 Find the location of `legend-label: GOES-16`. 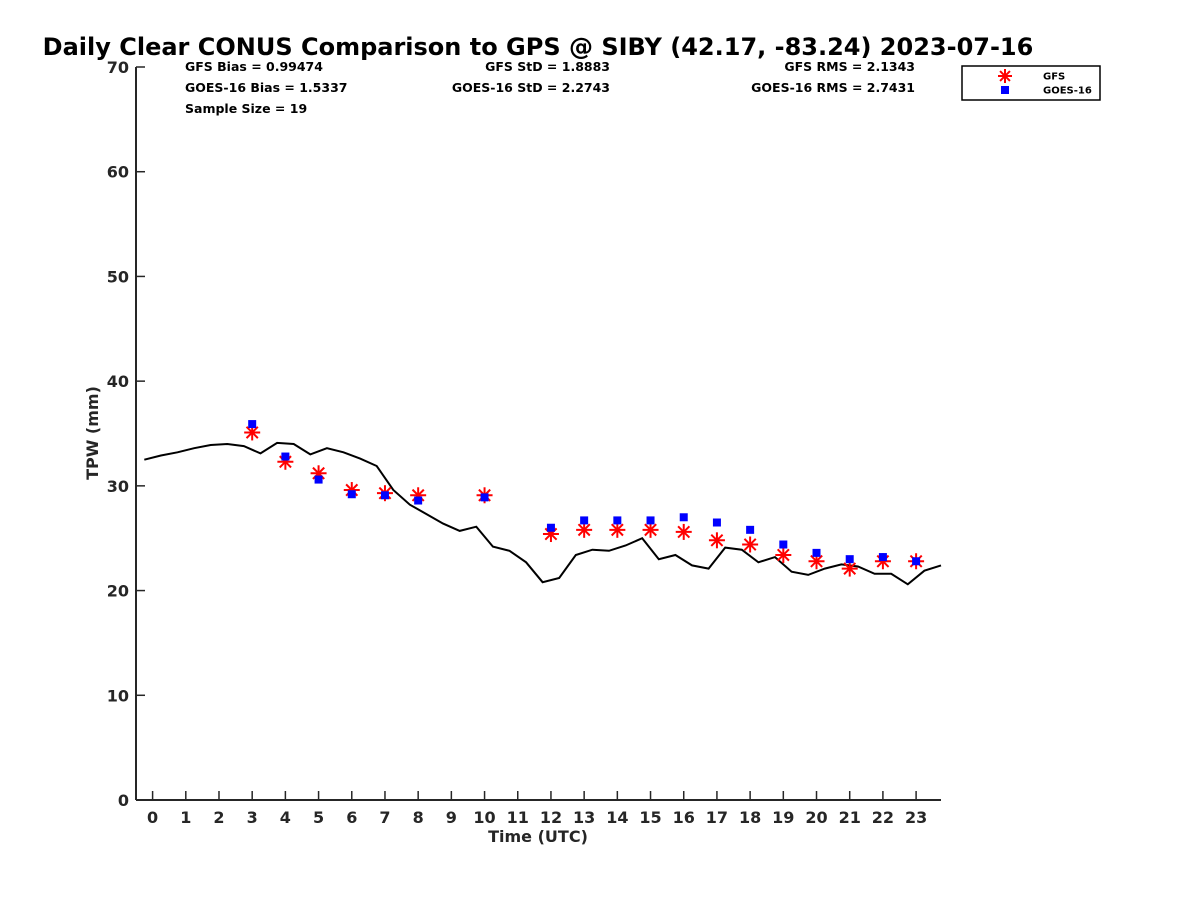

legend-label: GOES-16 is located at coordinates (1067, 91).